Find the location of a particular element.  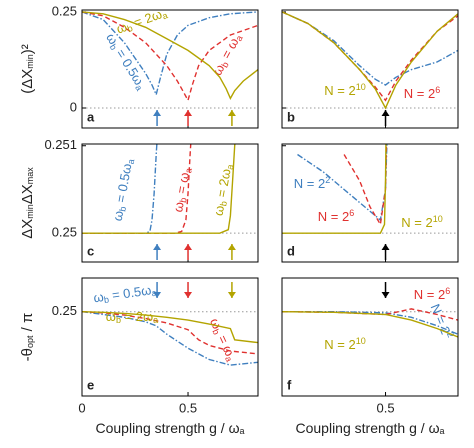

y-axis-label: (ΔXmin)² is located at coordinates (27, 69).